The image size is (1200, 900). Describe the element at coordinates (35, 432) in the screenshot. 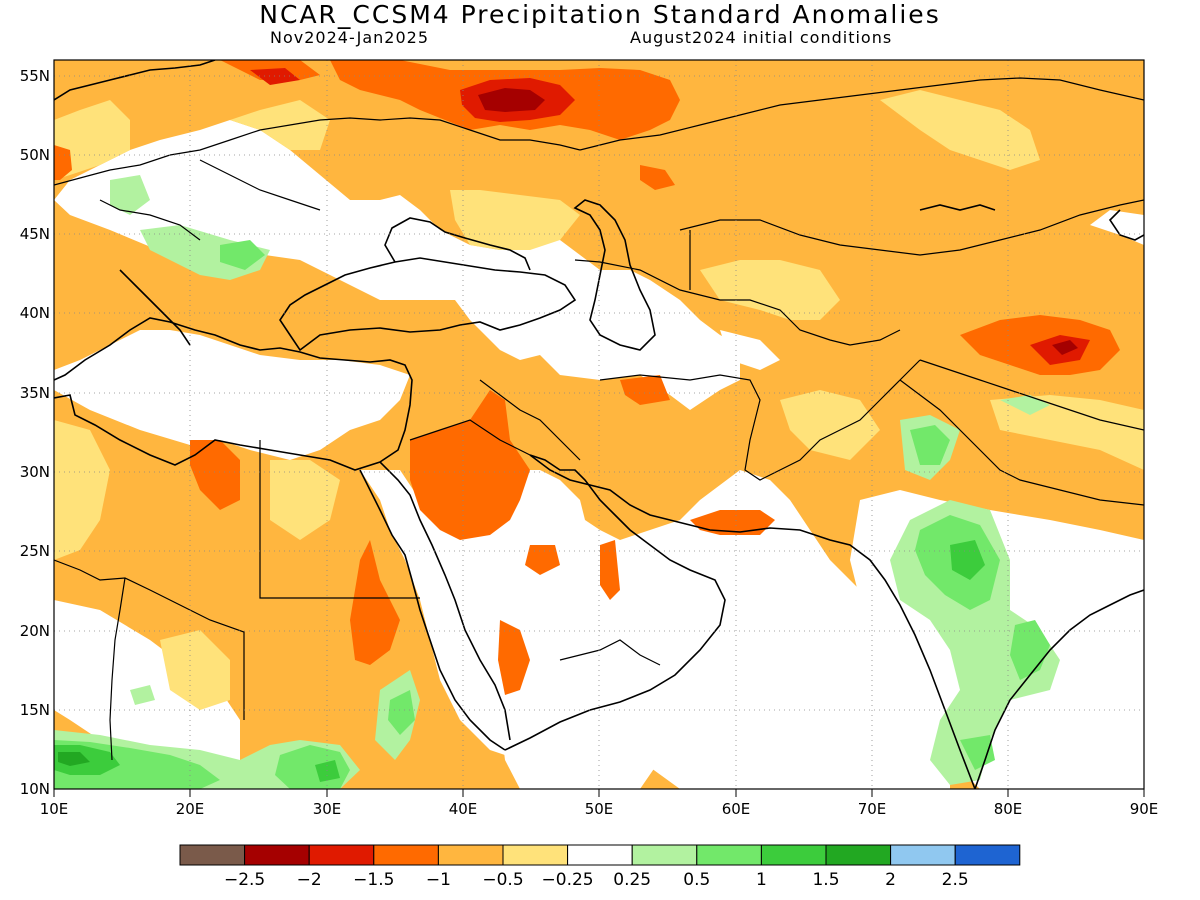

I see `latitude-labels: 55N 50N 45N 40N 35N 30N 25N 20N 15N 10N` at that location.